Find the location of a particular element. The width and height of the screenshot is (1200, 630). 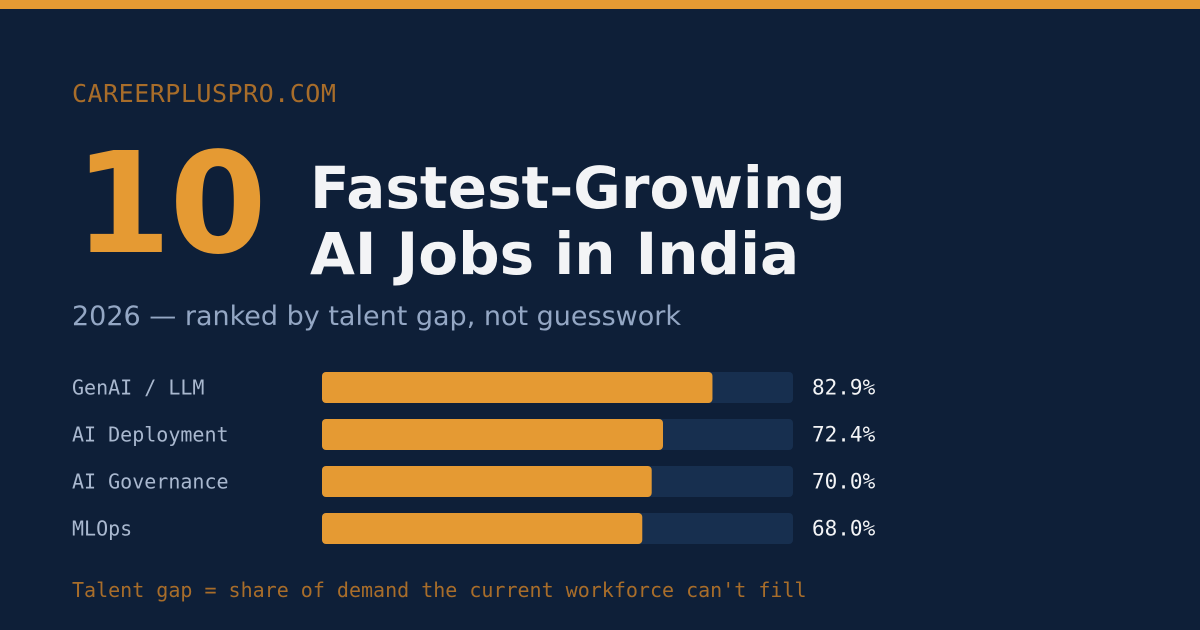

big-number: 10 is located at coordinates (170, 204).